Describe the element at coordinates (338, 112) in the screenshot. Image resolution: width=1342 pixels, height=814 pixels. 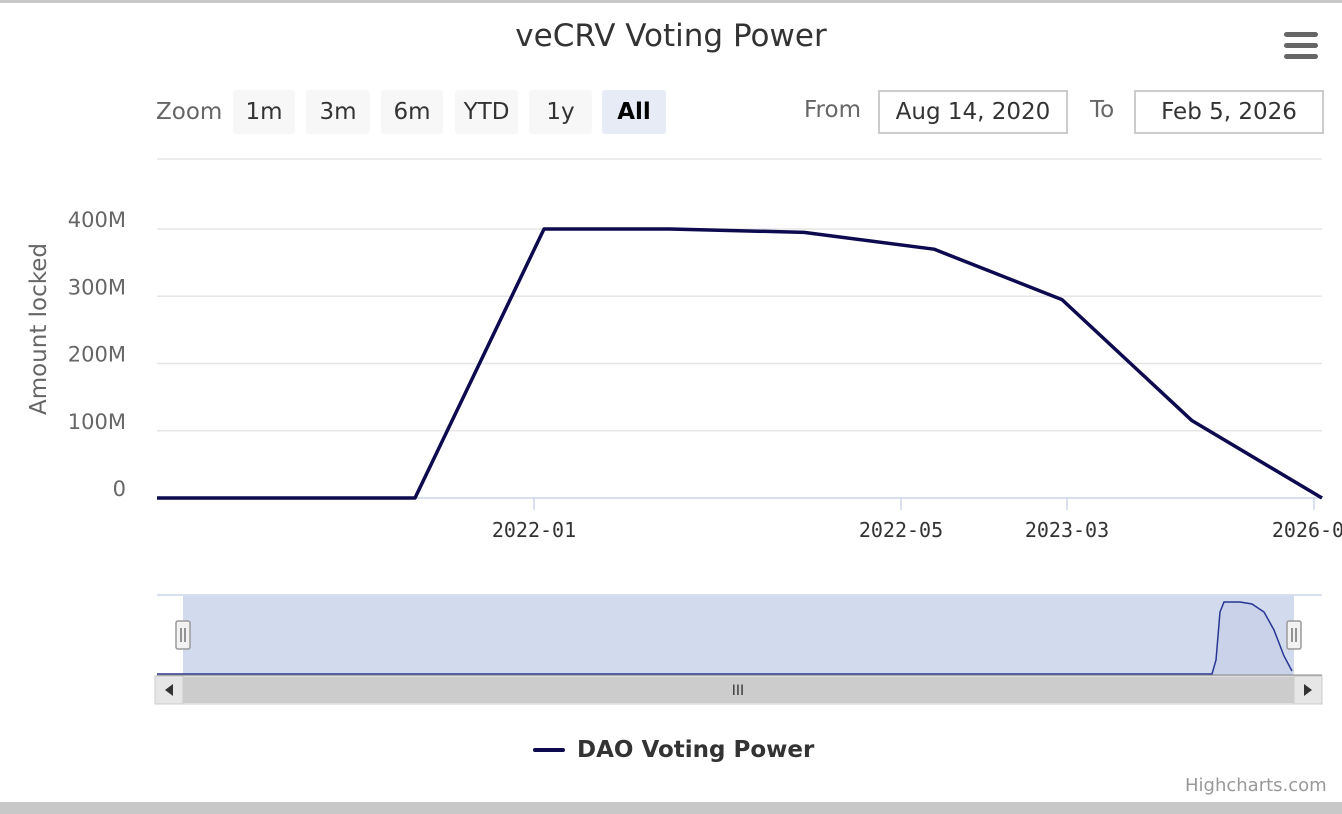
I see `zoom-button-3m: 3m` at that location.